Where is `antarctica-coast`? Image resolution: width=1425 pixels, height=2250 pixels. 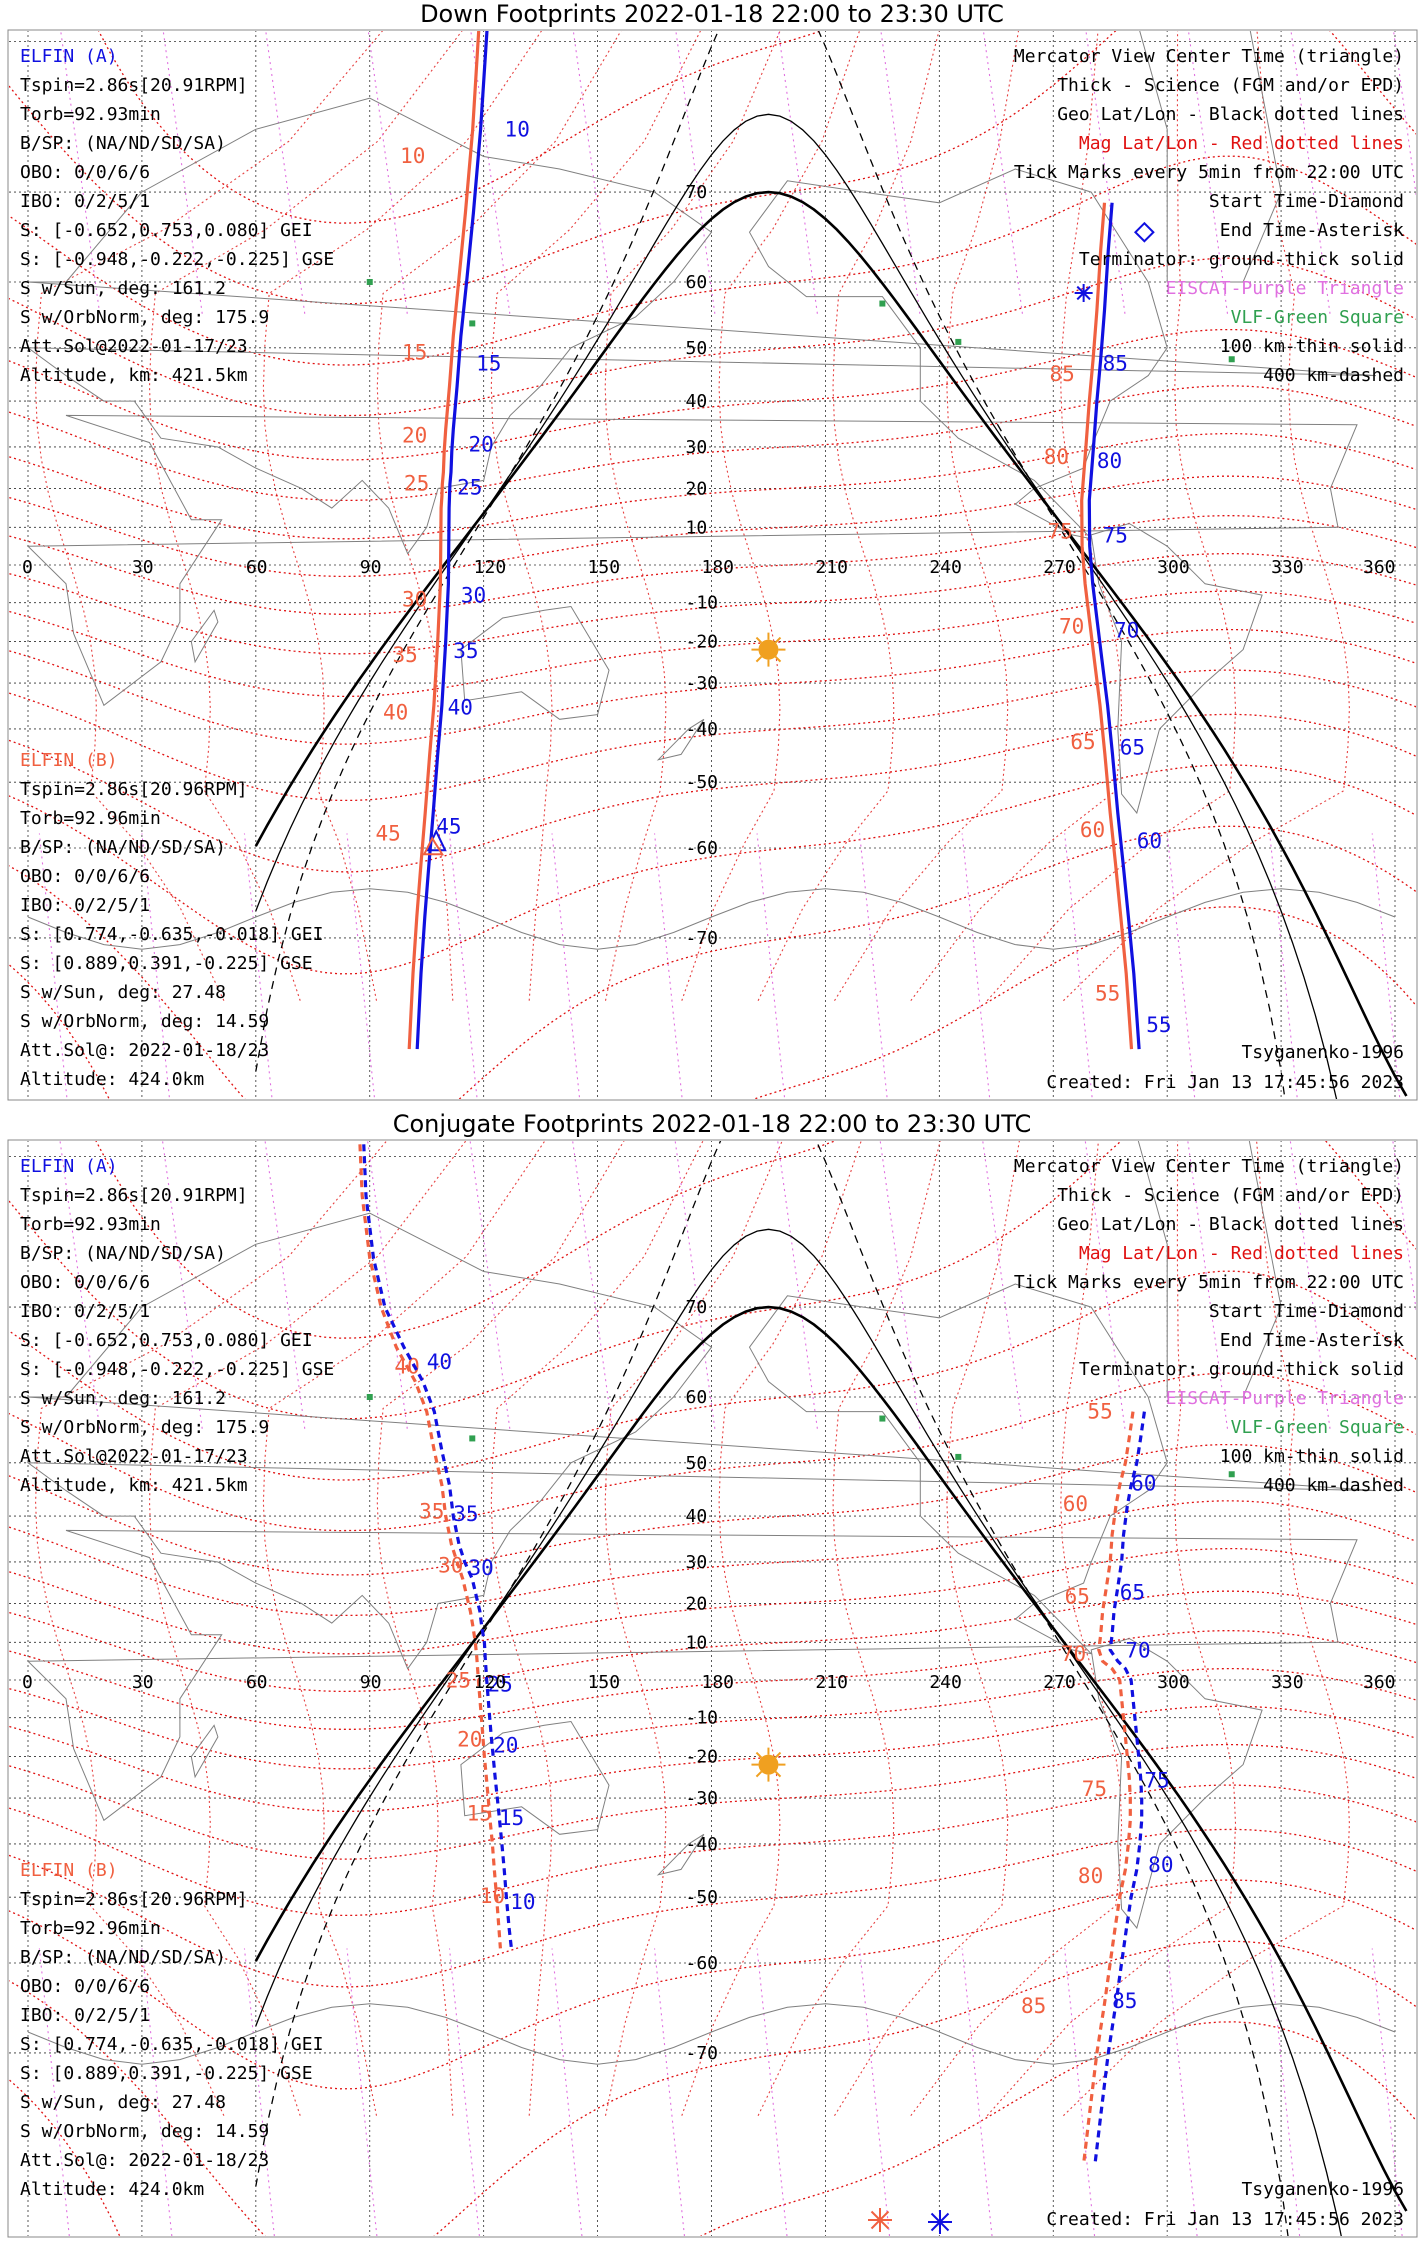 antarctica-coast is located at coordinates (711, 2034).